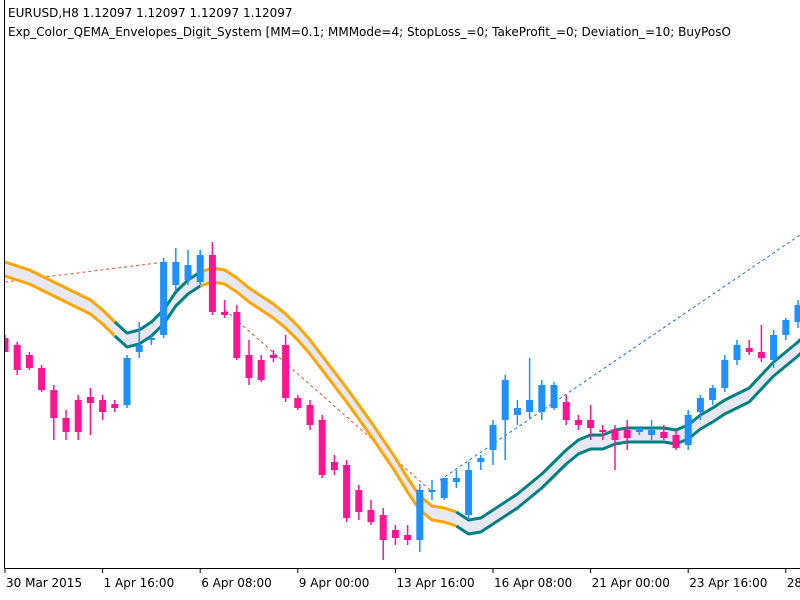  I want to click on x-tick-label: 13 Apr 16:00, so click(435, 583).